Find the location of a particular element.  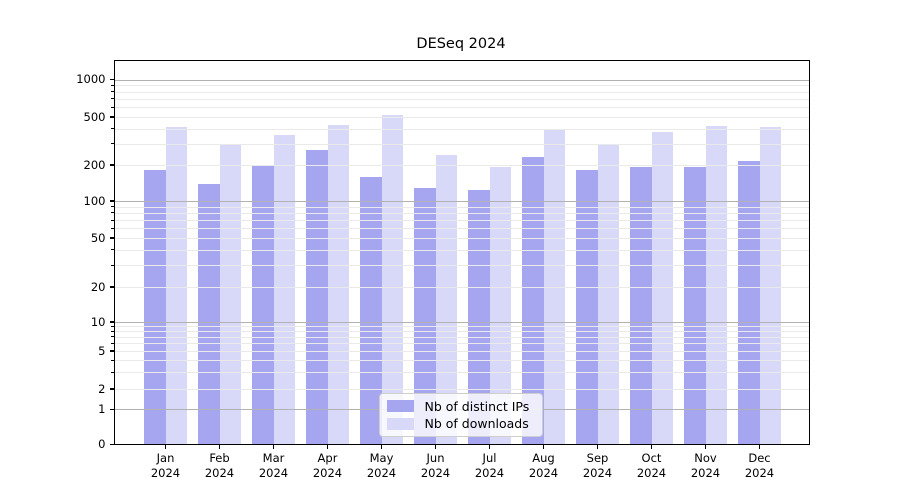

x-tick-label: Oct 2024 is located at coordinates (652, 466).